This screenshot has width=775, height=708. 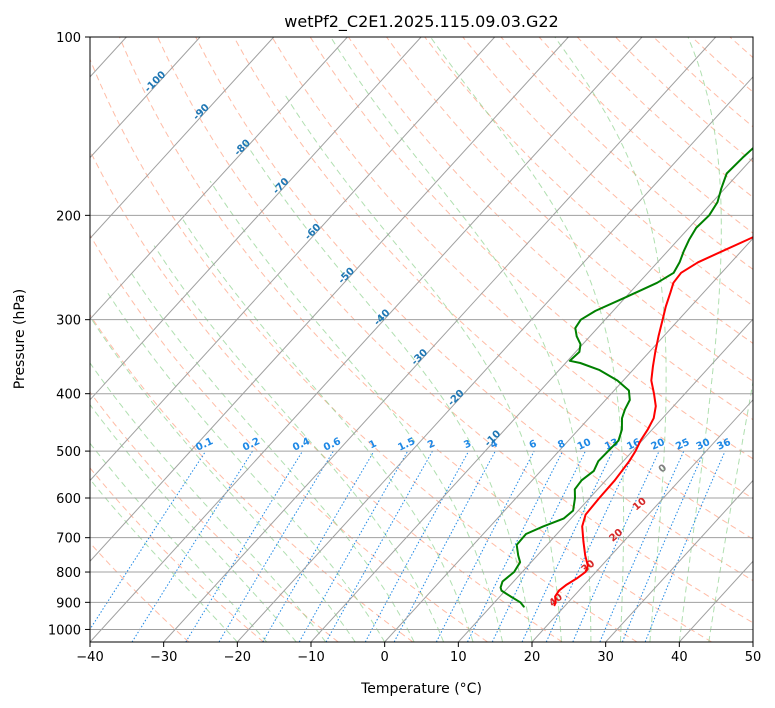 What do you see at coordinates (20, 339) in the screenshot?
I see `y-axis-label: Pressure (hPa)` at bounding box center [20, 339].